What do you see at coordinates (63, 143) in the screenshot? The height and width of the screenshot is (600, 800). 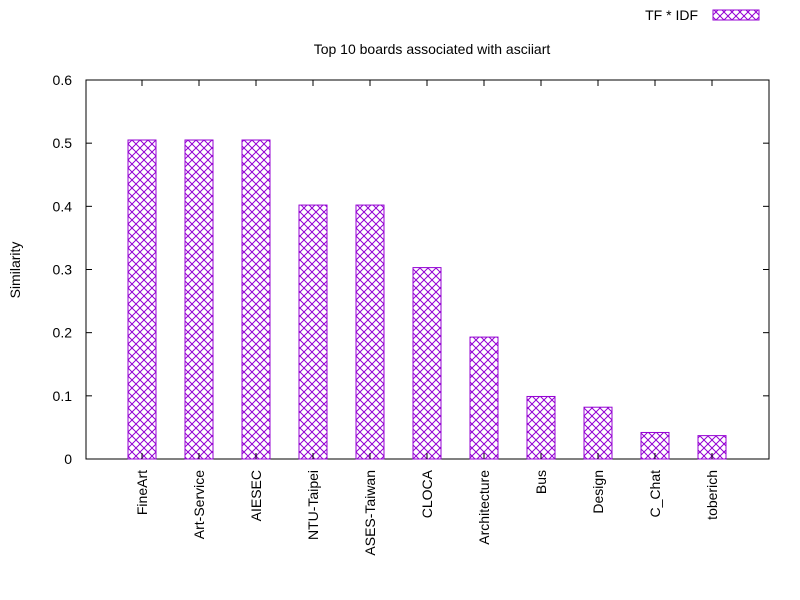 I see `y-tick-label: 0.5` at bounding box center [63, 143].